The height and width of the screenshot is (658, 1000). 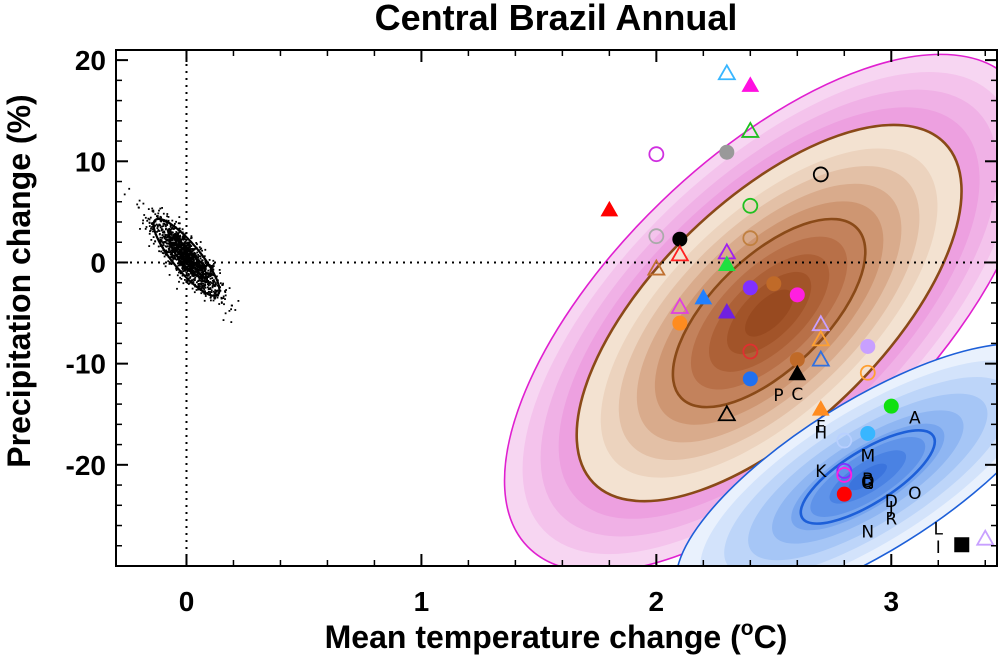 What do you see at coordinates (90, 161) in the screenshot?
I see `y-tick-label: 10` at bounding box center [90, 161].